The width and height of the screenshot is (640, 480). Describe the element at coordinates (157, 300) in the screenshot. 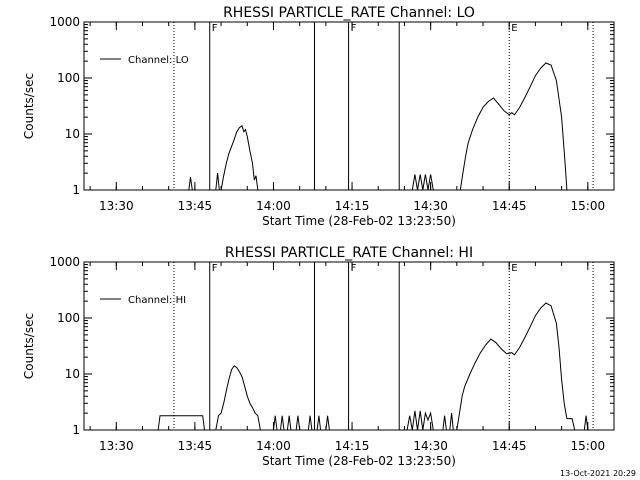

I see `legend-label: Channel: HI` at that location.